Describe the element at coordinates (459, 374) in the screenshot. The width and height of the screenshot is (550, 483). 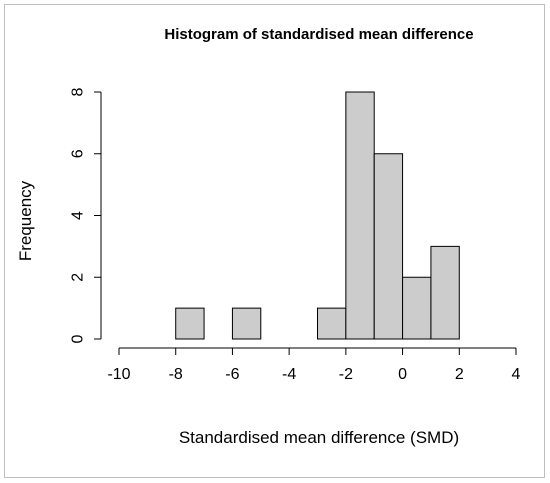
I see `x-tick-label: 2` at that location.